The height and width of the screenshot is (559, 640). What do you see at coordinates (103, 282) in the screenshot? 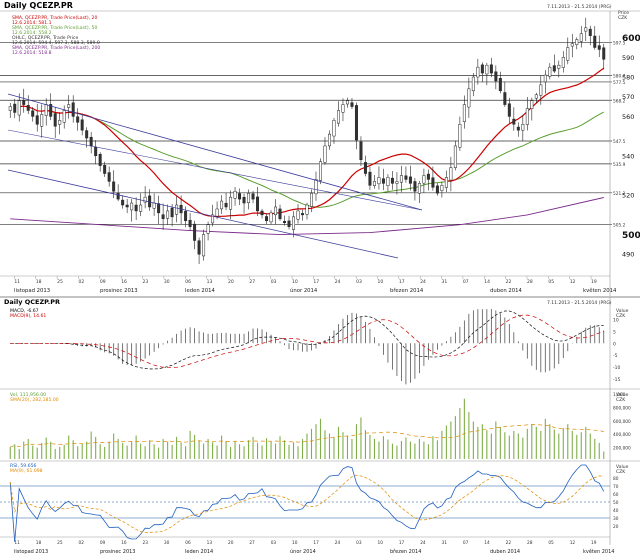
I see `price-x-day-4: 09` at bounding box center [103, 282].